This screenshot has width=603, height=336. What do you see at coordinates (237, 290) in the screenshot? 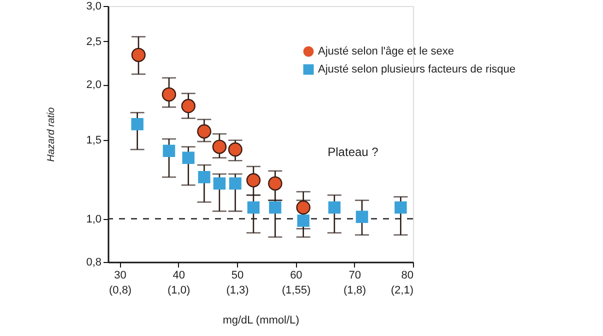
I see `x2-tick-label: (1,3)` at bounding box center [237, 290].